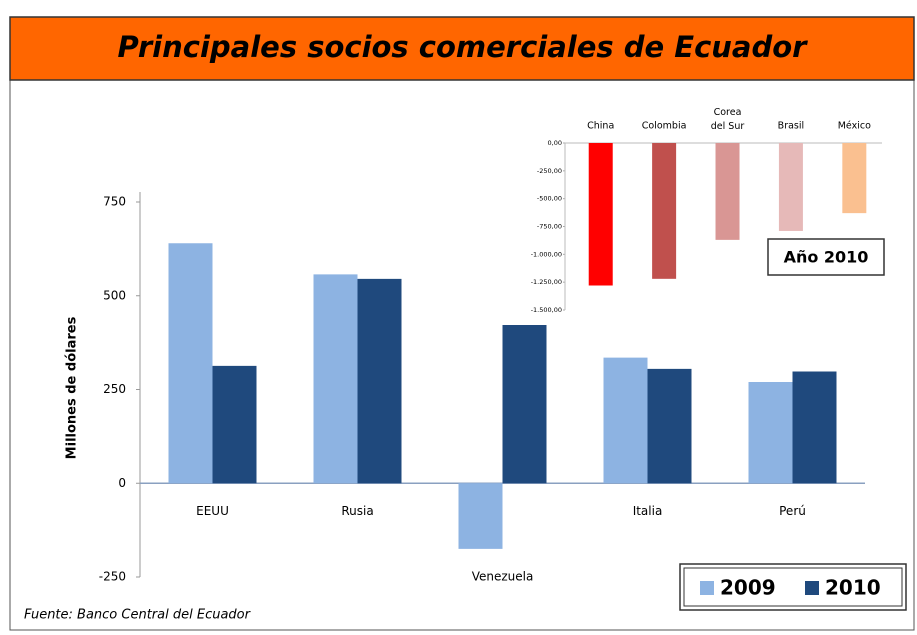 This screenshot has height=635, width=917. What do you see at coordinates (549, 227) in the screenshot?
I see `y-tick-label: -750,00` at bounding box center [549, 227].